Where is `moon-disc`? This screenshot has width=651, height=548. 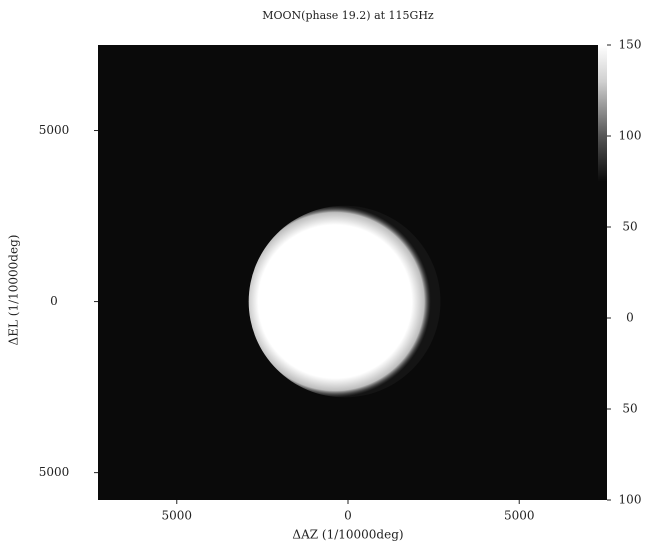
moon-disc is located at coordinates (344, 301).